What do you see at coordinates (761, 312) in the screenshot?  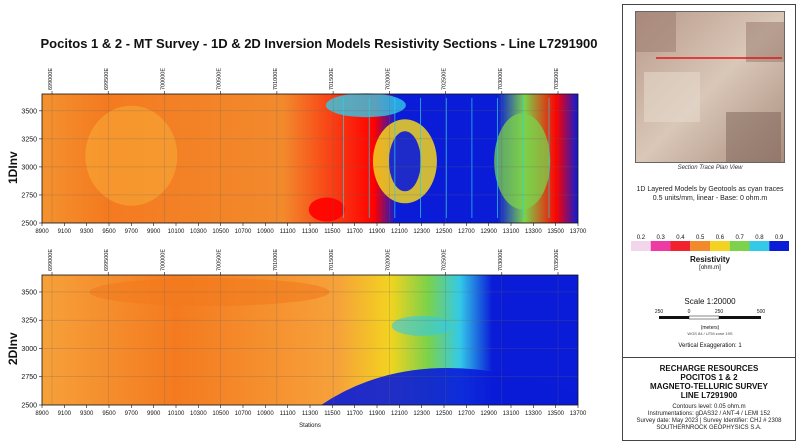 I see `scale-tick-label: 500` at bounding box center [761, 312].